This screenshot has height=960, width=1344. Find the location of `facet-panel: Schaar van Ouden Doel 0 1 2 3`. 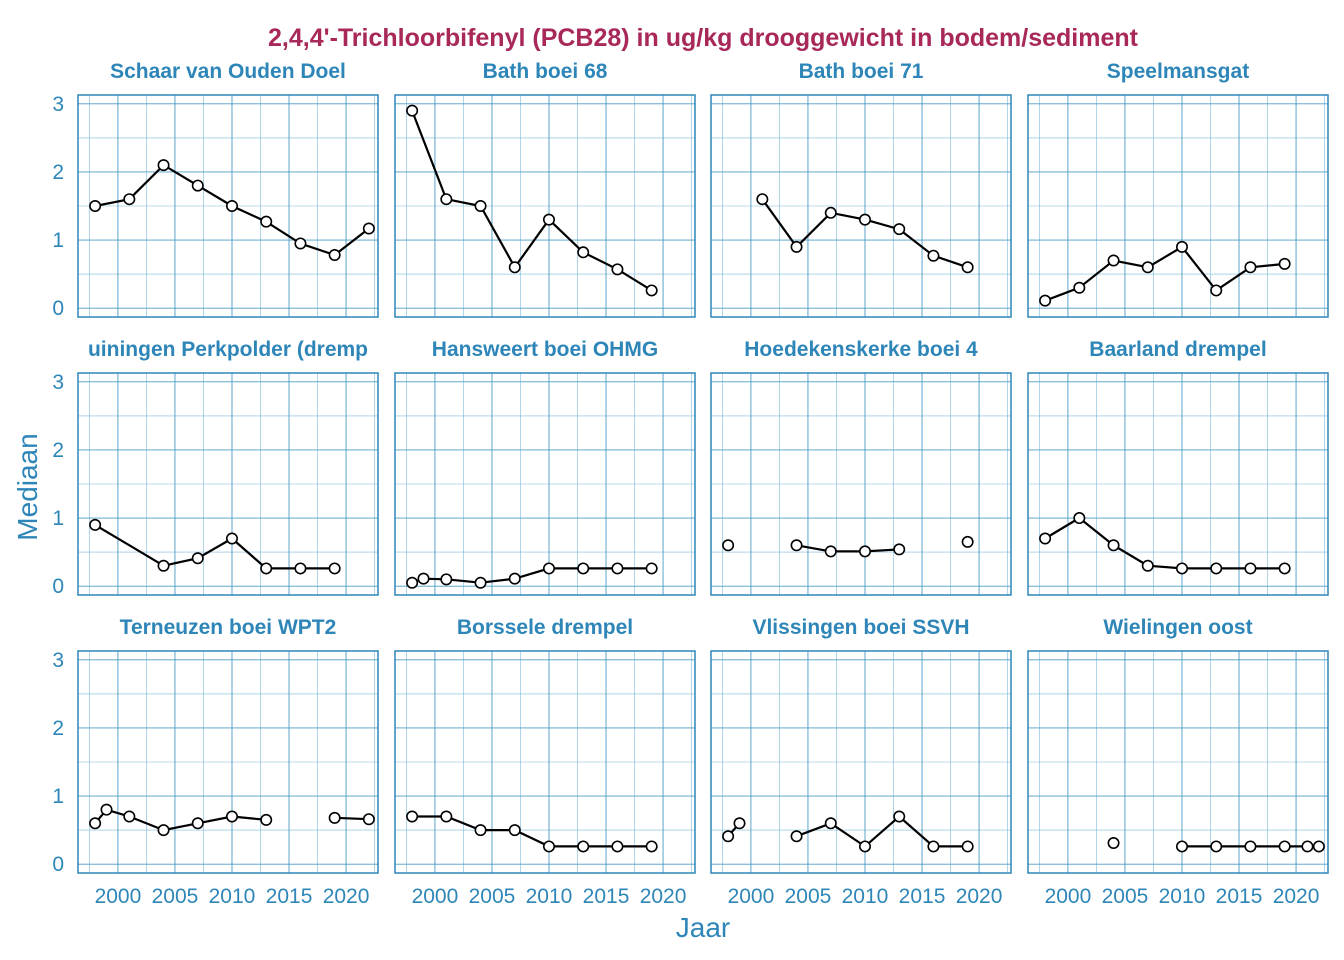

facet-panel: Schaar van Ouden Doel 0 1 2 3 is located at coordinates (215, 190).